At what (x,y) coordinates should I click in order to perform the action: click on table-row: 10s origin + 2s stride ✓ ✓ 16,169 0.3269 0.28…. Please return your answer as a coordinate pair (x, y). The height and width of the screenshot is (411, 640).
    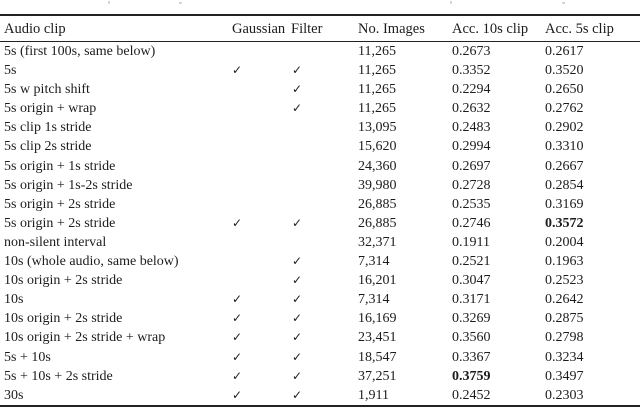
    Looking at the image, I should click on (320, 318).